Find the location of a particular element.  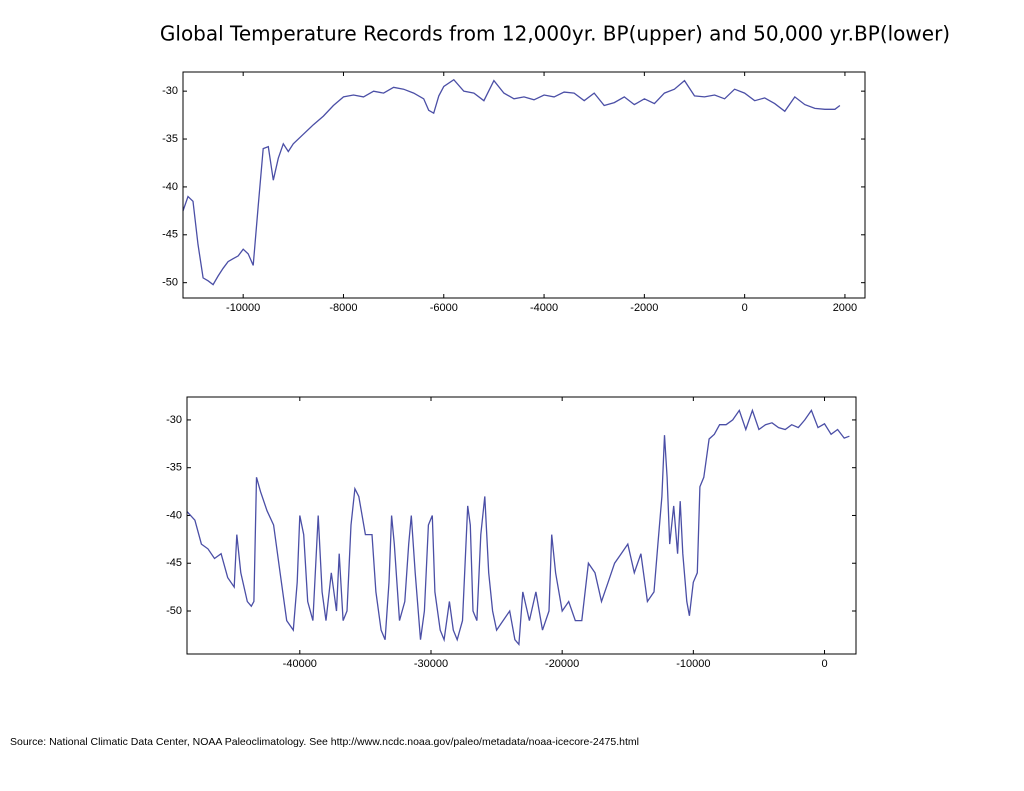

x-tick-label: -40000 is located at coordinates (300, 664).